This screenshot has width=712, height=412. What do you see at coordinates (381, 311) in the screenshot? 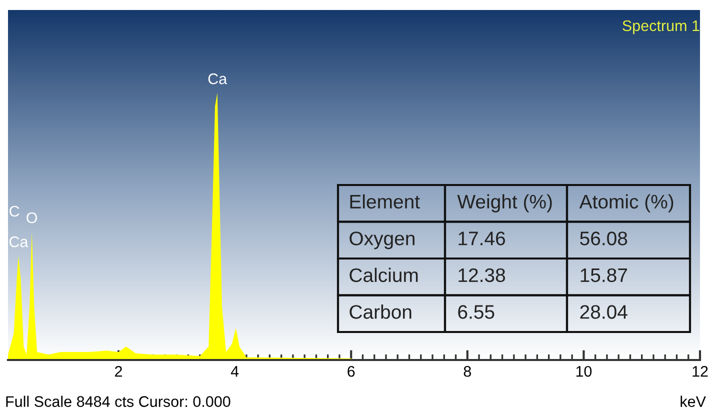
I see `annotation: Carbon` at bounding box center [381, 311].